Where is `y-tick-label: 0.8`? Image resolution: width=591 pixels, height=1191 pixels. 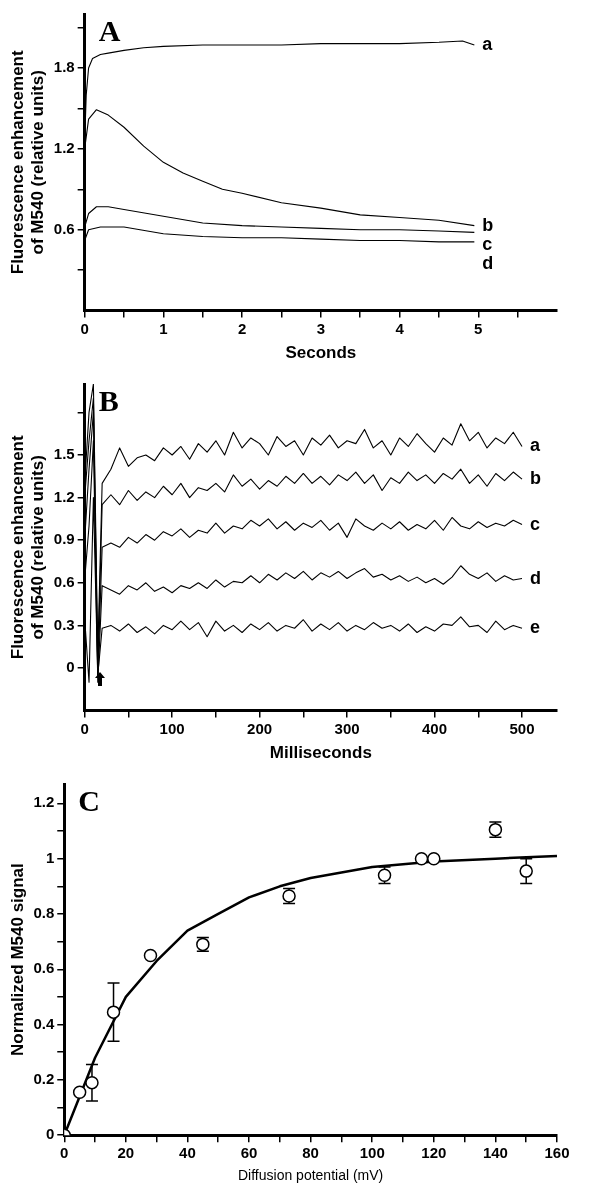
y-tick-label: 0.8 is located at coordinates (44, 913).